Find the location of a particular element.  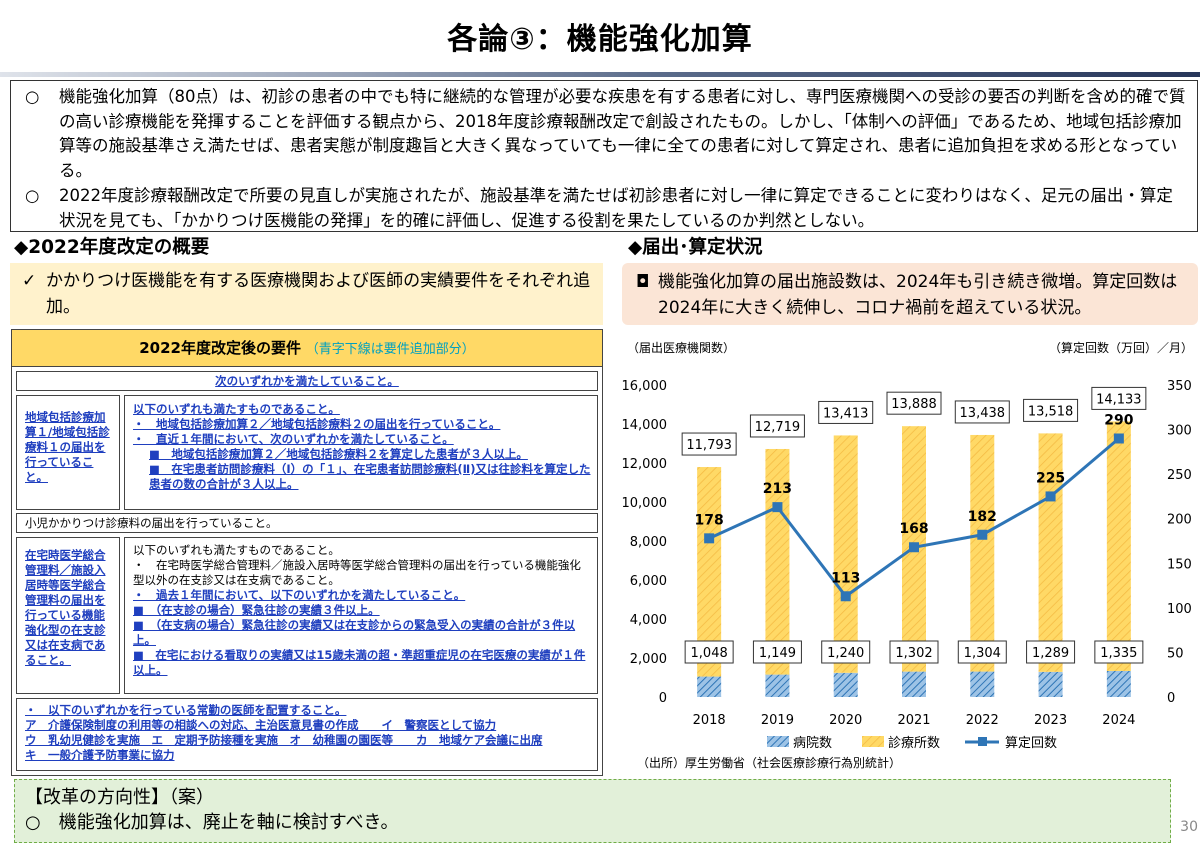

req4-line-2: ア 介護保険制度の利用等の相談への対応、主治医意見書の作成 イ 警察医として協力 is located at coordinates (261, 725).